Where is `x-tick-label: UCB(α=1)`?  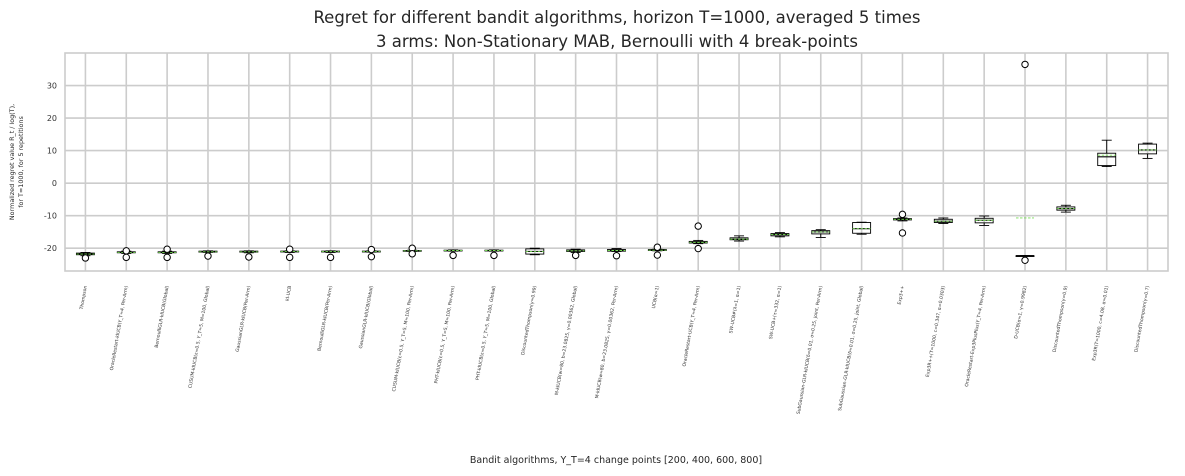
x-tick-label: UCB(α=1) is located at coordinates (656, 297).